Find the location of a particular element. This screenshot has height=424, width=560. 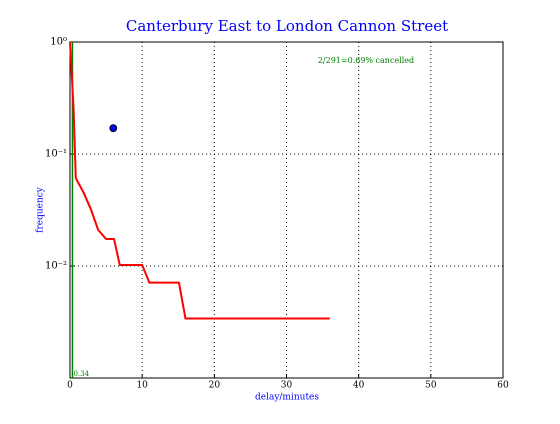

point is located at coordinates (113, 128).